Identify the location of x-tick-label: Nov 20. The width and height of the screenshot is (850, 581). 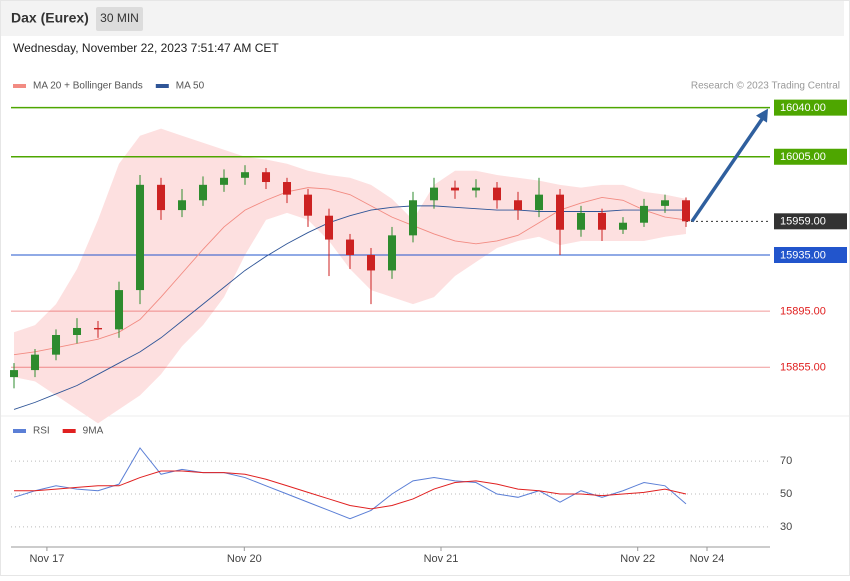
(244, 559).